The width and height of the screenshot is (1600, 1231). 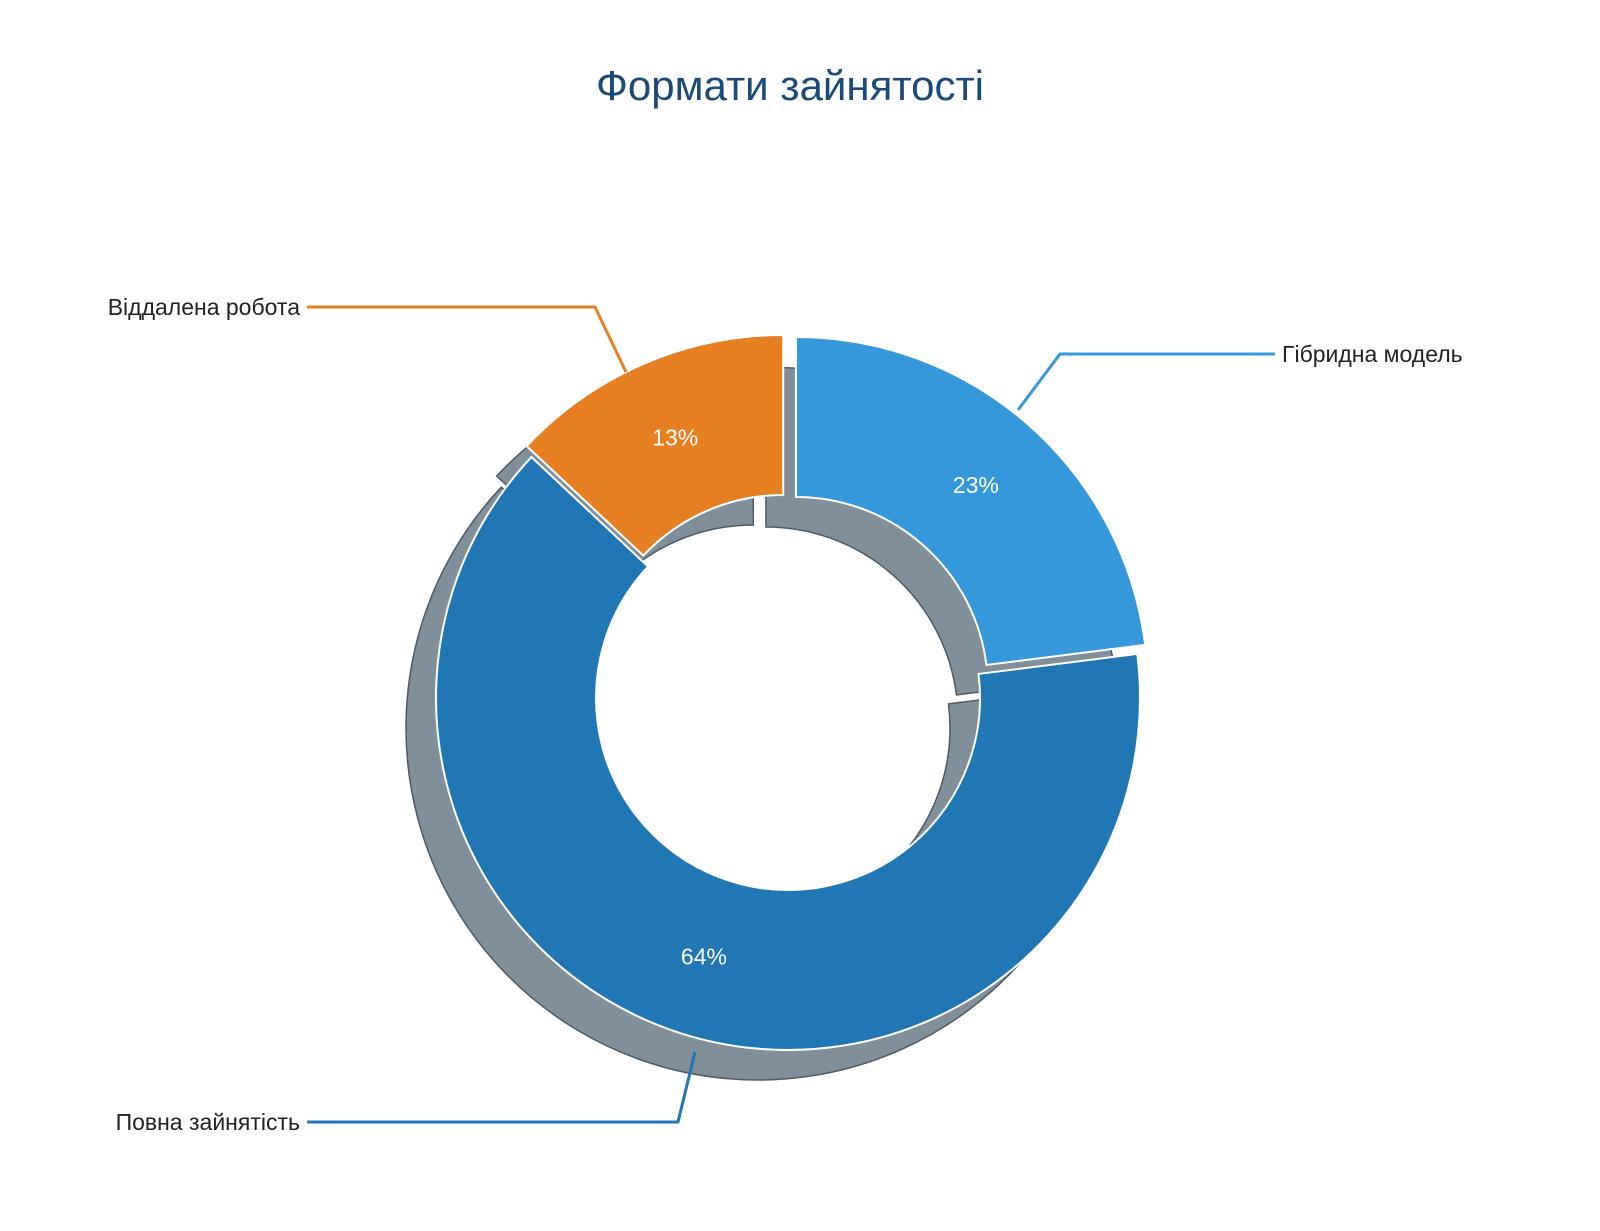 I want to click on slice-category-label: Повна зайнятість, so click(x=208, y=1122).